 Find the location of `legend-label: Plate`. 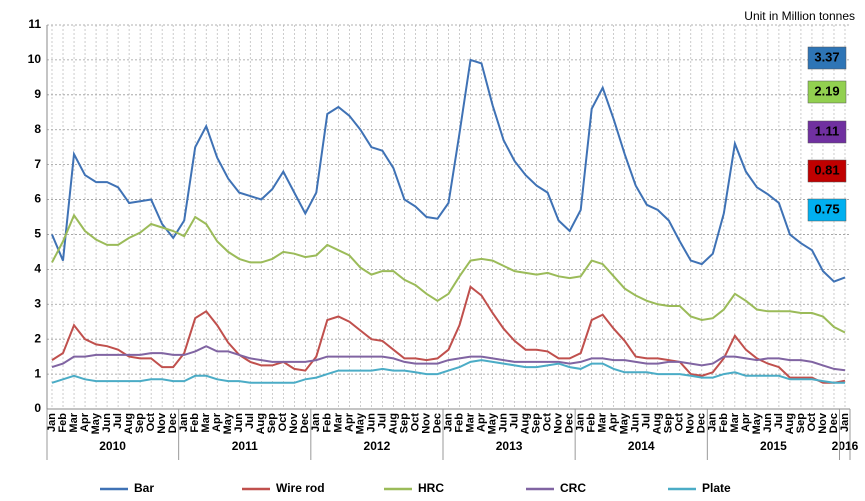

legend-label: Plate is located at coordinates (716, 488).